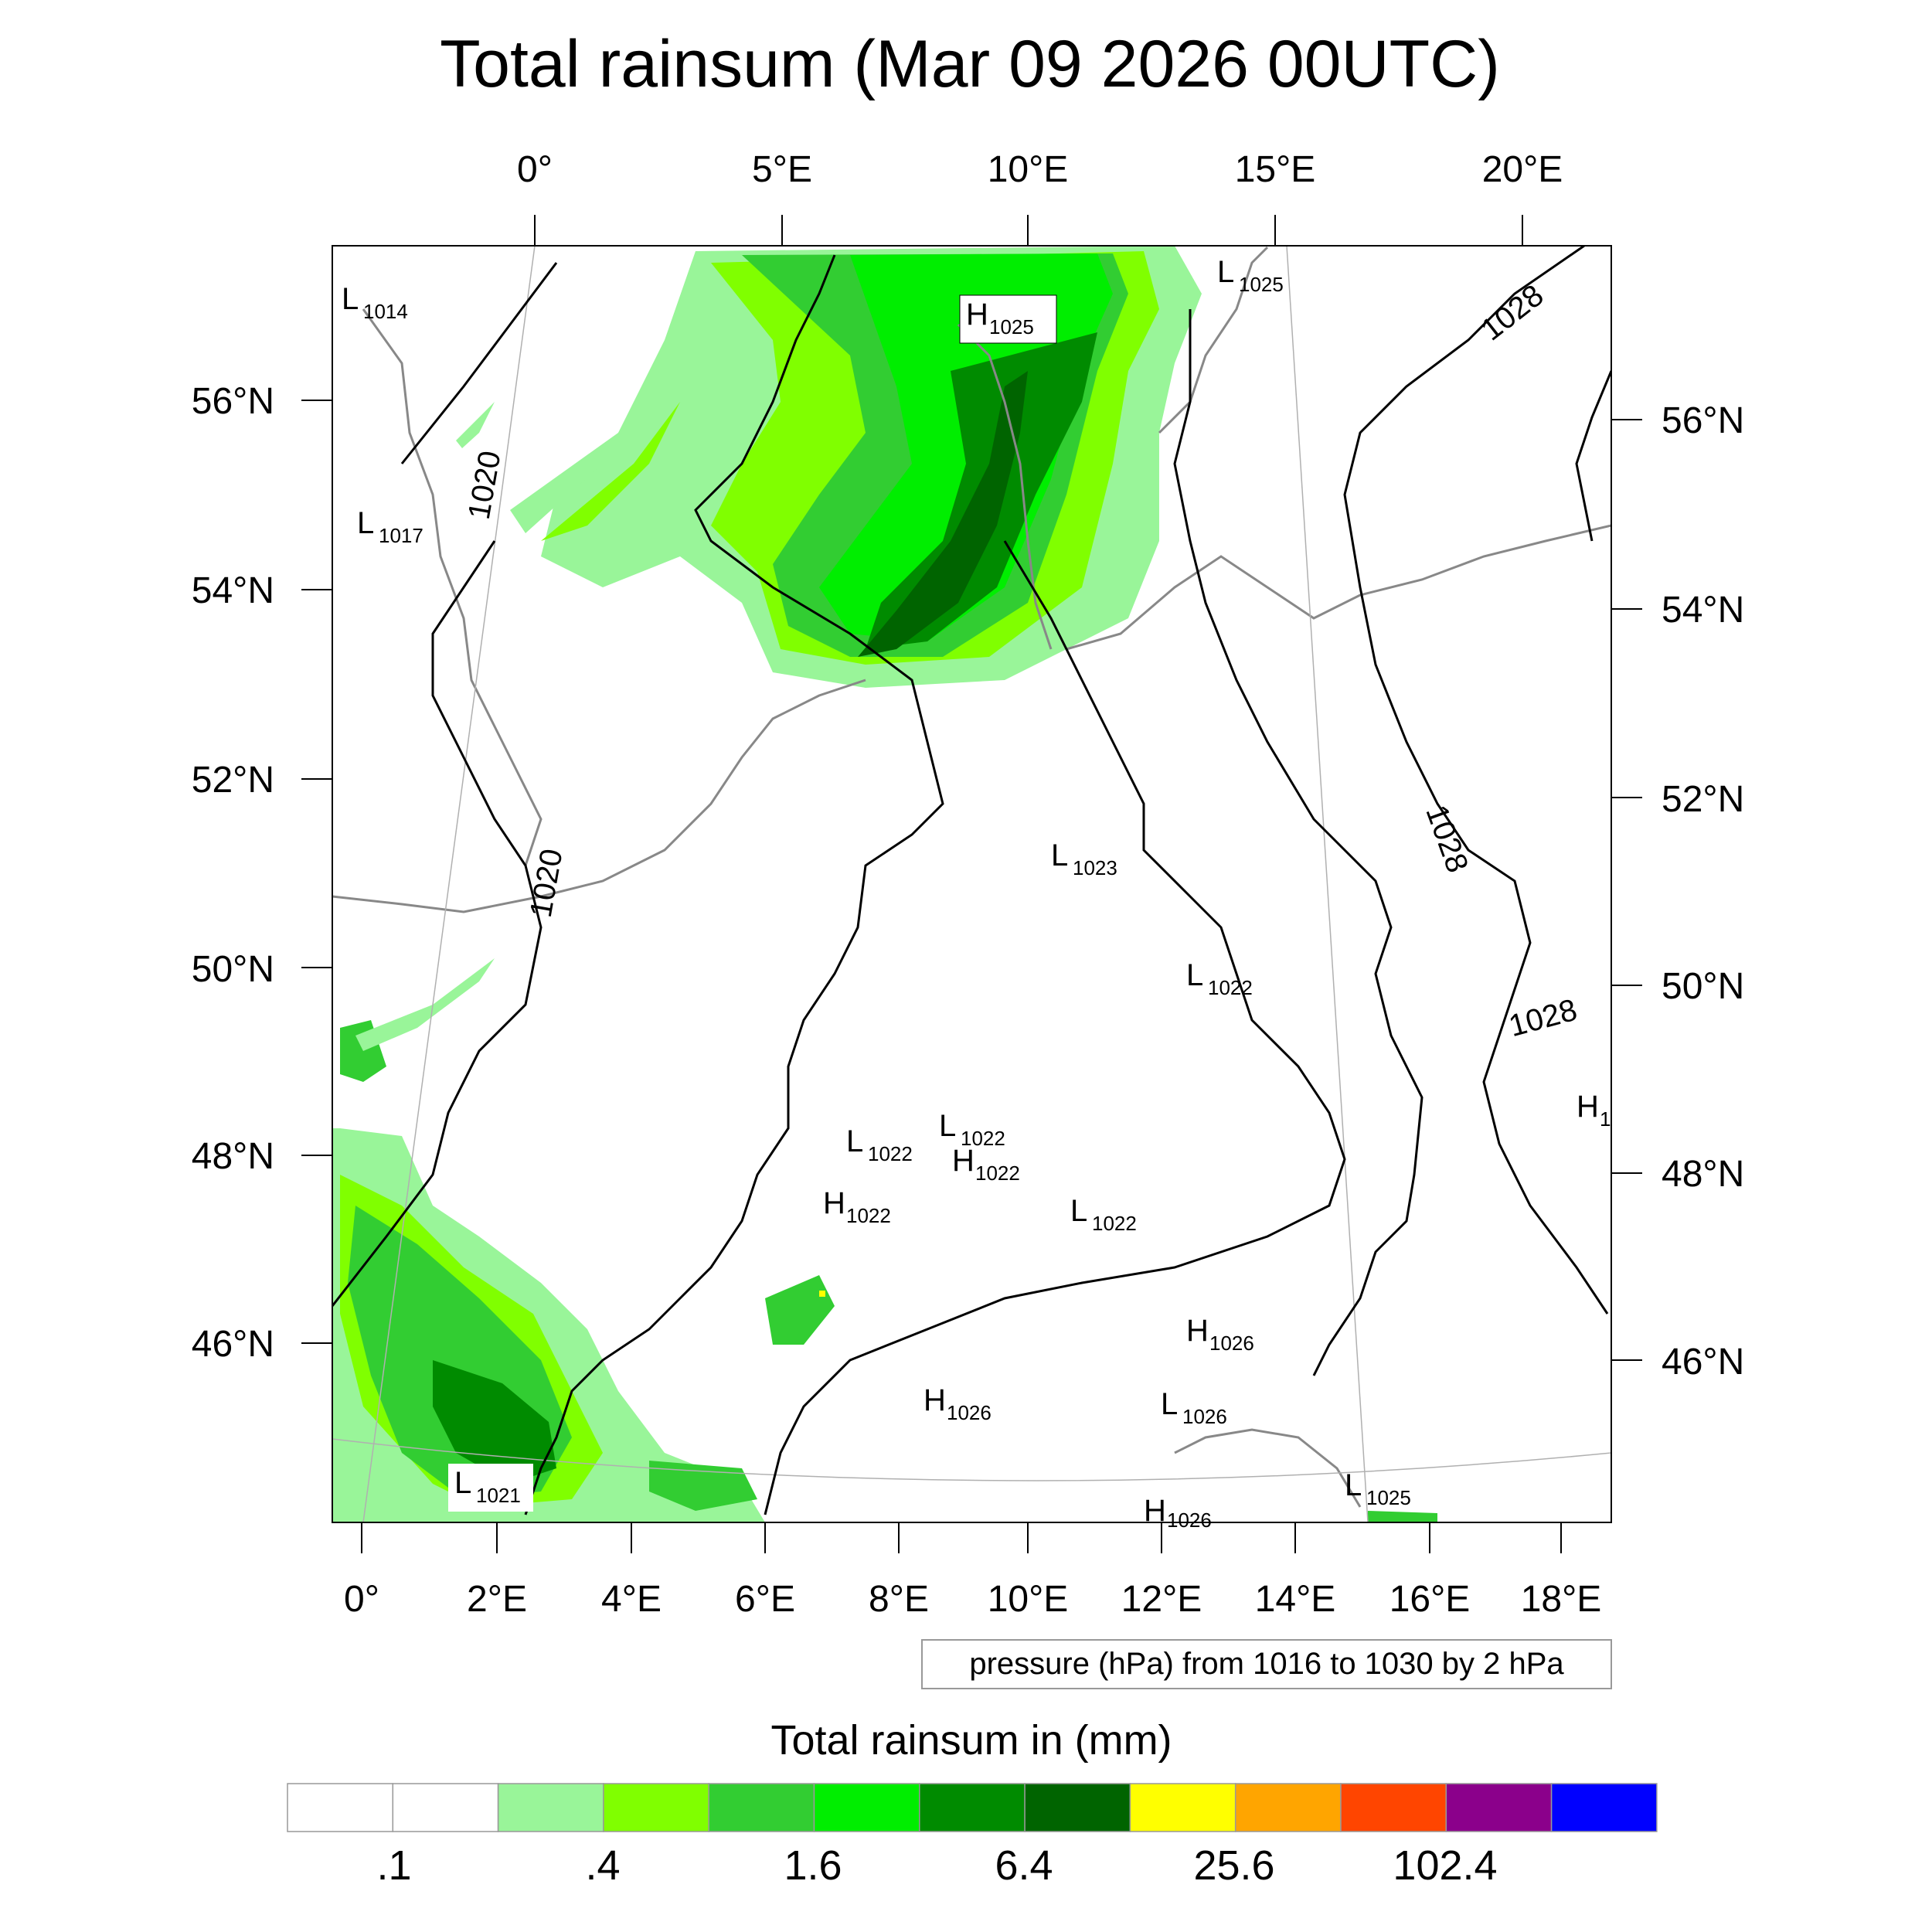 The image size is (1932, 1932). I want to click on colorbar-label: 6.4, so click(1024, 1866).